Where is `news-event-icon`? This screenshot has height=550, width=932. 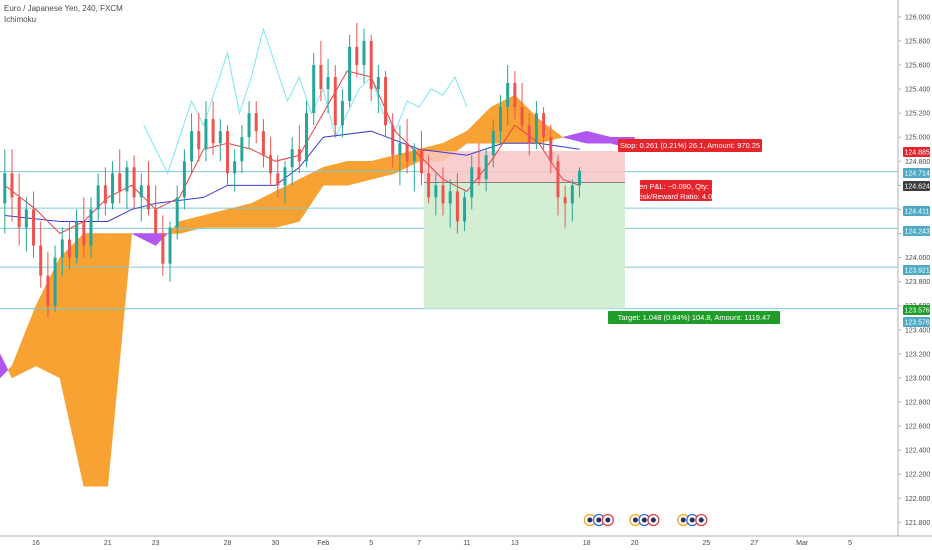 news-event-icon is located at coordinates (644, 520).